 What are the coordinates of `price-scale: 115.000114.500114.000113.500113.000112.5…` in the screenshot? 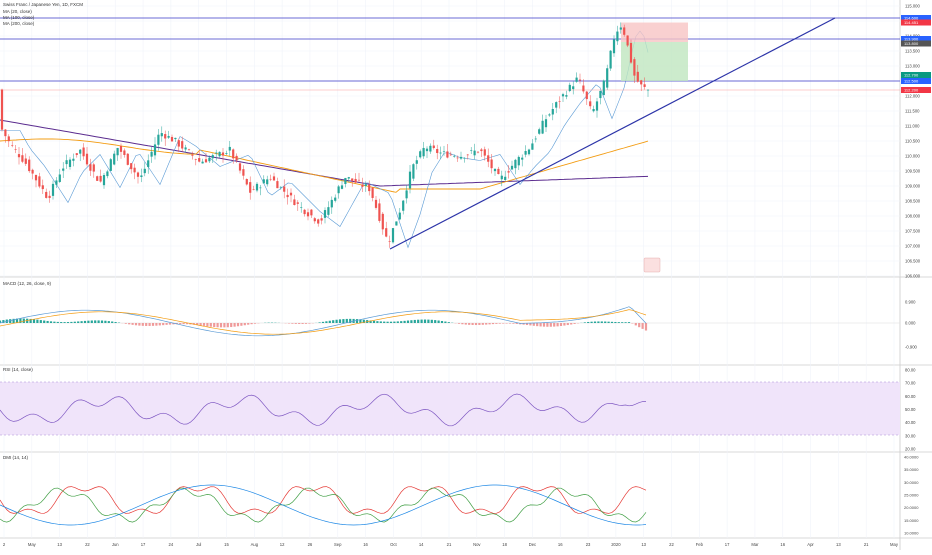 It's located at (916, 270).